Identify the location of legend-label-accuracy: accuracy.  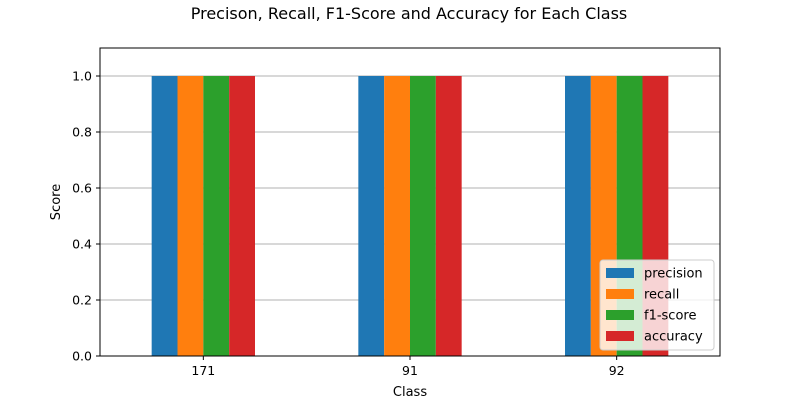
(673, 337).